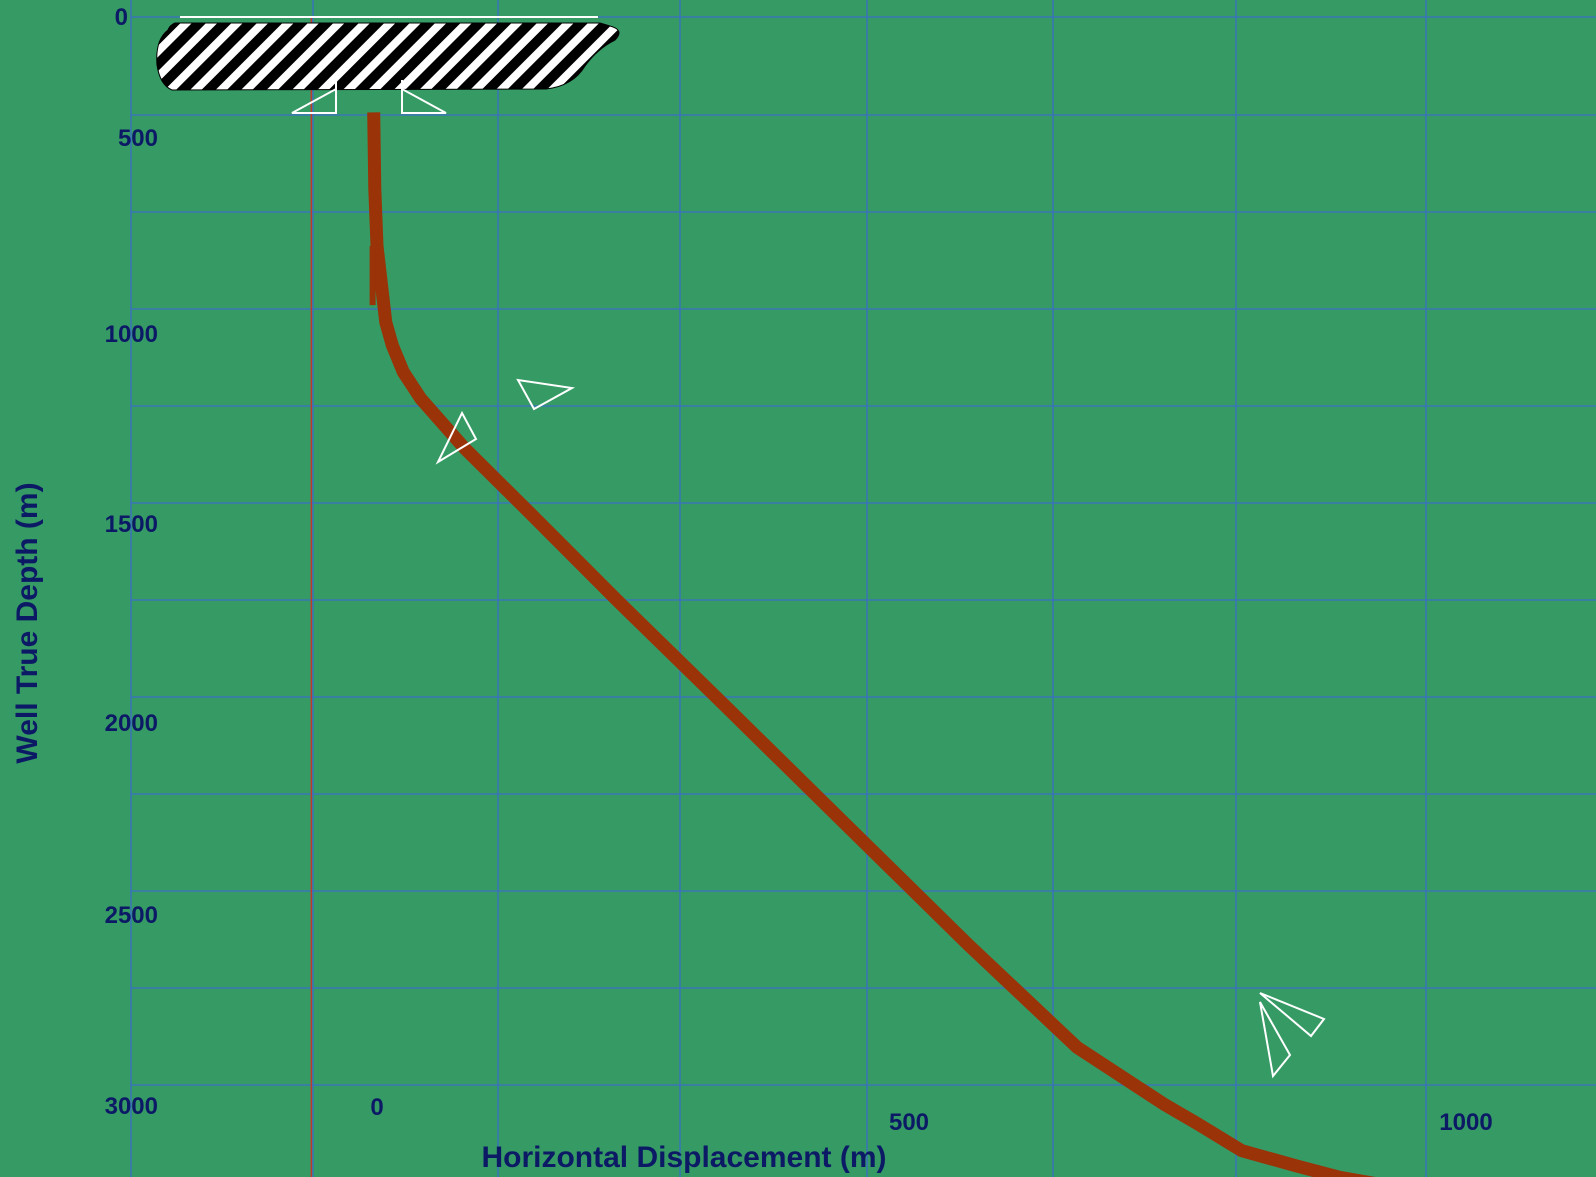 The height and width of the screenshot is (1177, 1596). Describe the element at coordinates (27, 622) in the screenshot. I see `y-axis-title: Well True Depth (m)` at that location.